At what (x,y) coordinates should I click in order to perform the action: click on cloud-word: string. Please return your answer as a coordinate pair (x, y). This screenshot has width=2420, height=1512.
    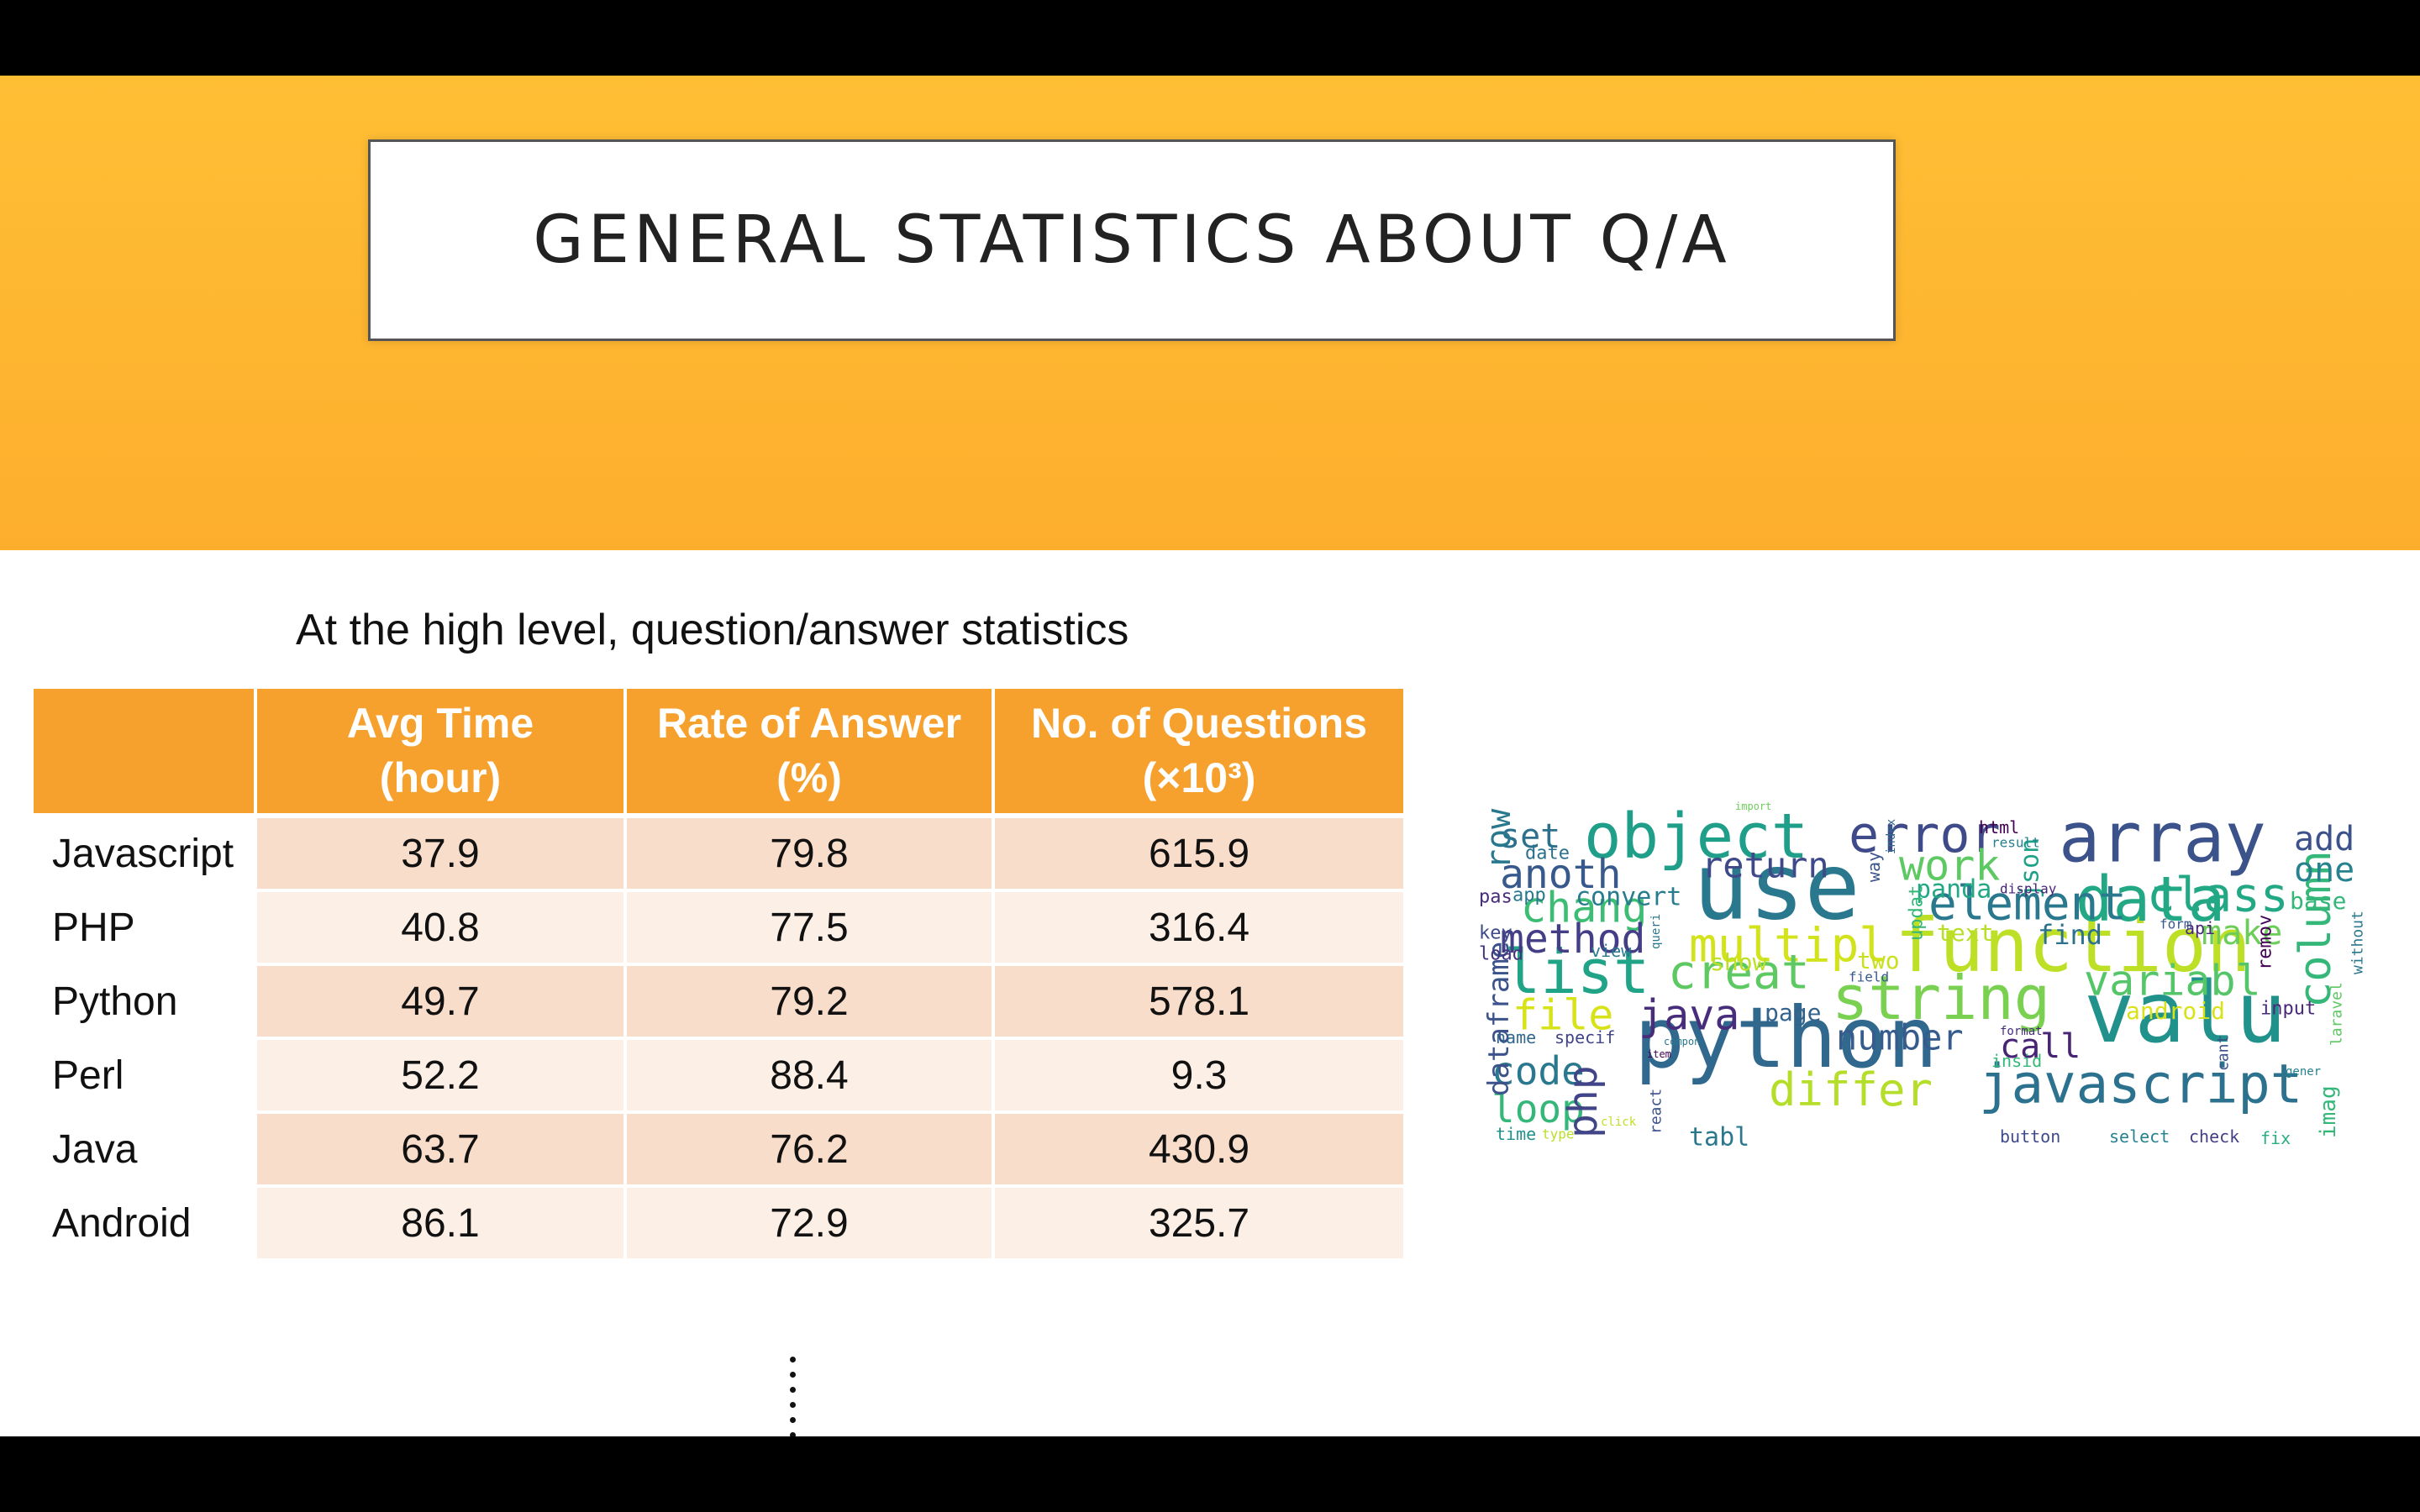
    Looking at the image, I should click on (1941, 998).